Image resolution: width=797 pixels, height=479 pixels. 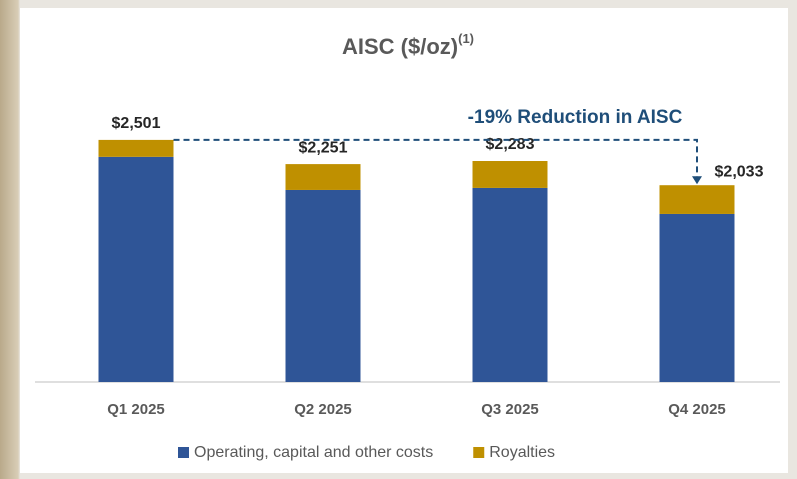 What do you see at coordinates (323, 409) in the screenshot?
I see `x-tick-label: Q2 2025` at bounding box center [323, 409].